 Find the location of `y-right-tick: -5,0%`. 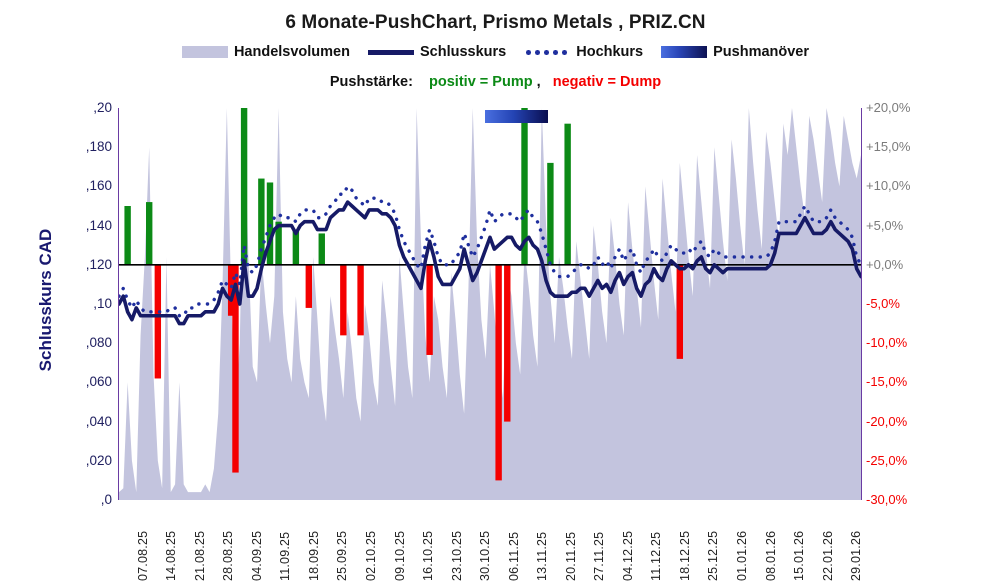

y-right-tick: -5,0% is located at coordinates (883, 303).